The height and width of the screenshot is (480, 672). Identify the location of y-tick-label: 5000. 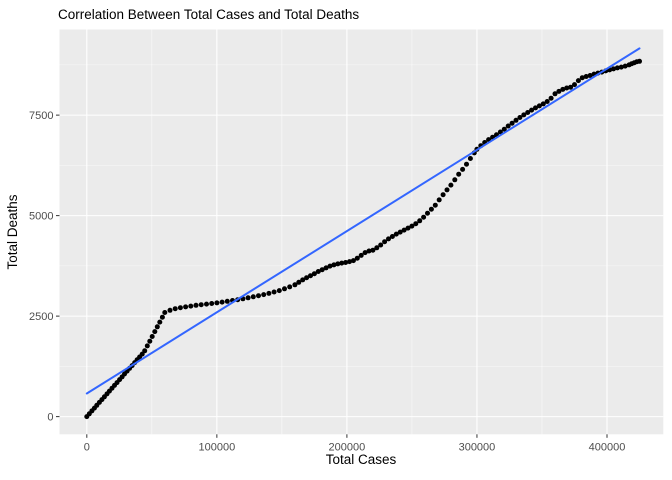
(41, 217).